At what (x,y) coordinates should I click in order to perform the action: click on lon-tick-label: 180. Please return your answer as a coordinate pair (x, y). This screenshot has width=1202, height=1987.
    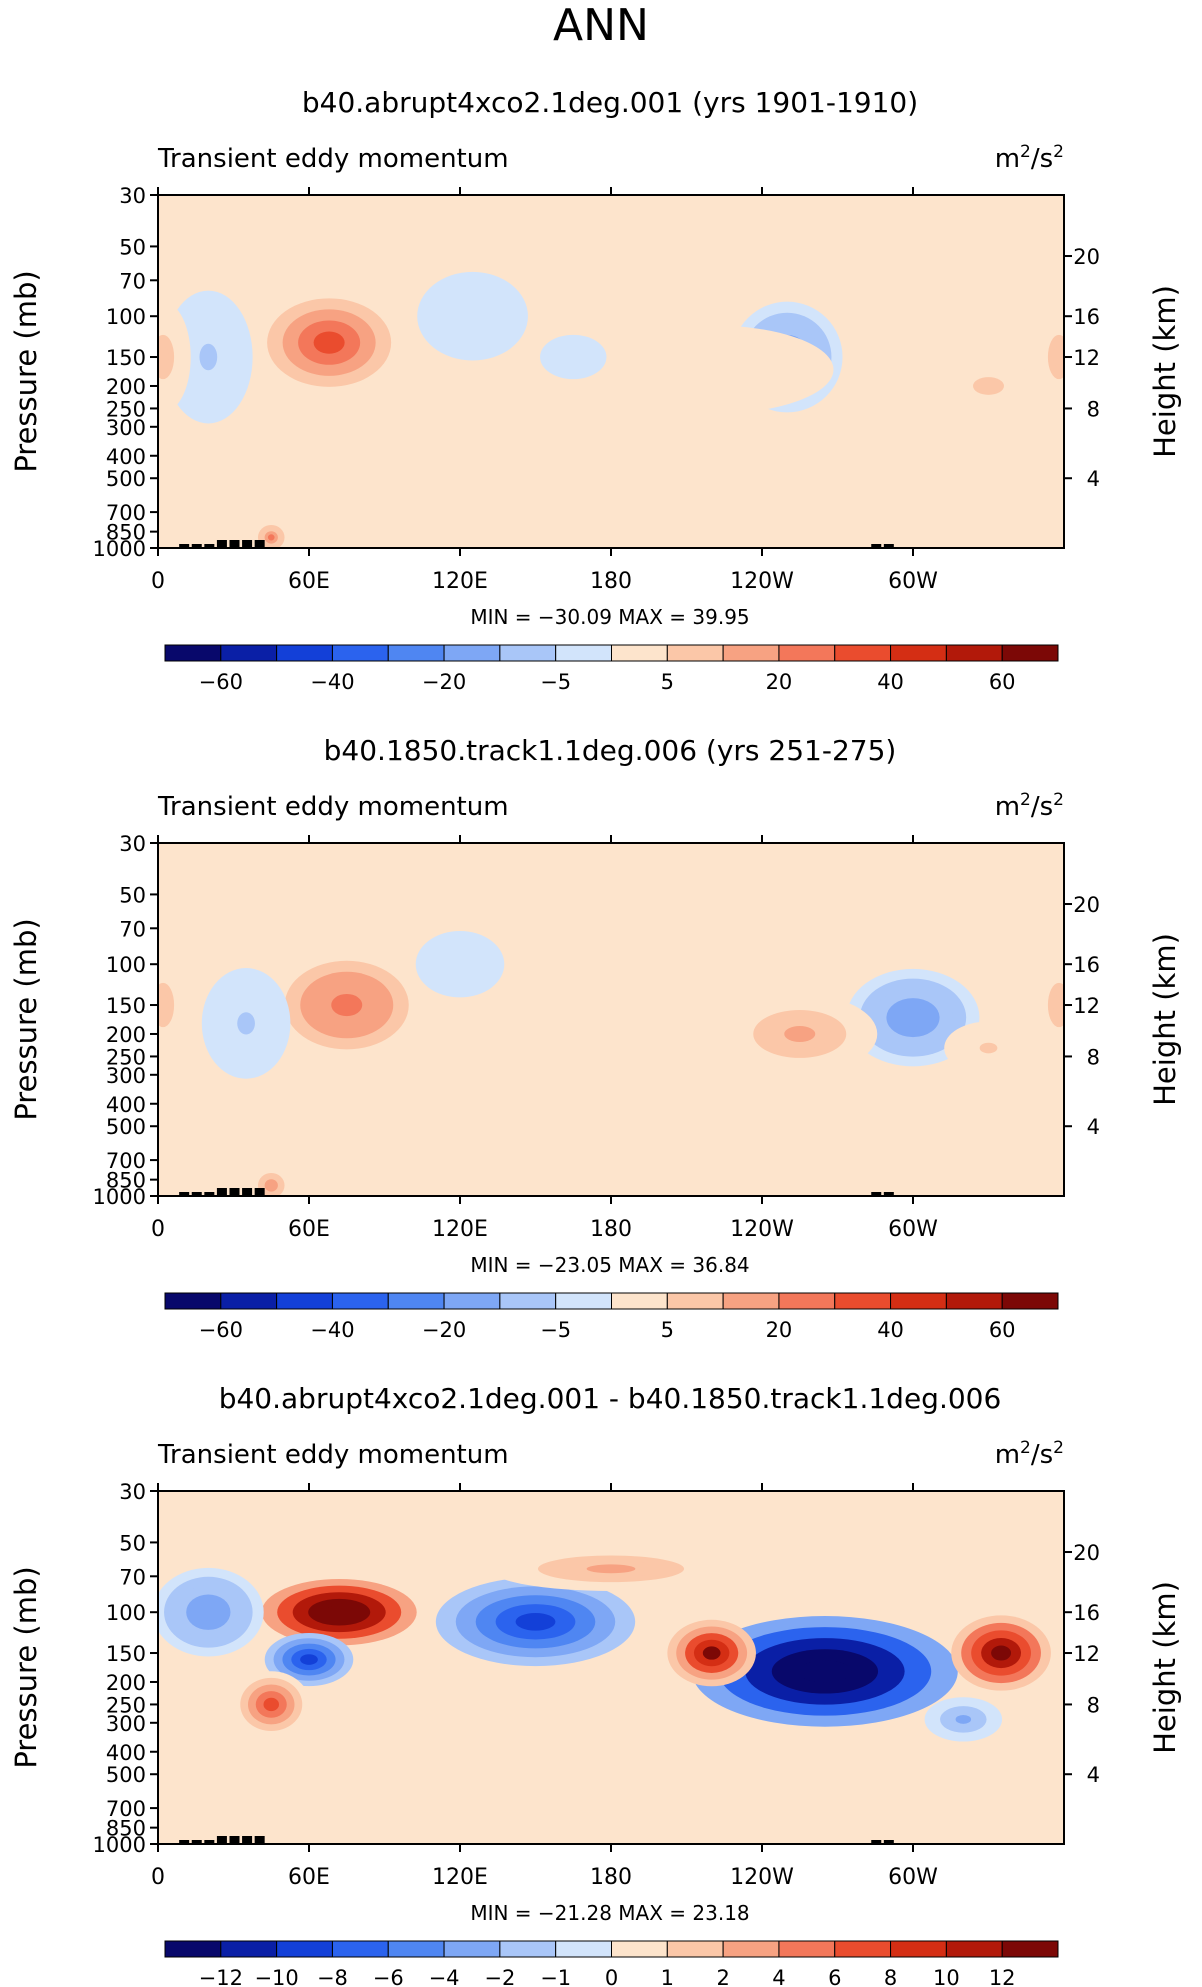
    Looking at the image, I should click on (611, 1877).